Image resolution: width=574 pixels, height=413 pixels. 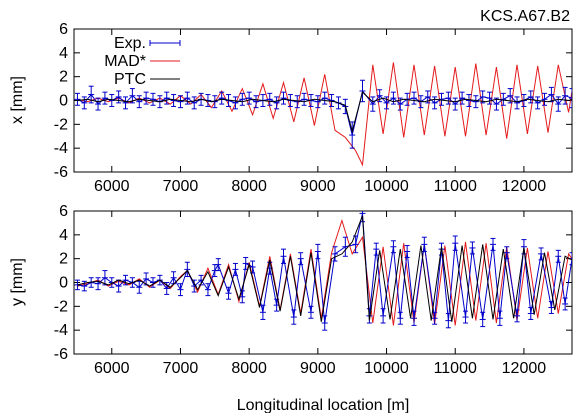 What do you see at coordinates (318, 186) in the screenshot?
I see `x-tick-label: 9000` at bounding box center [318, 186].